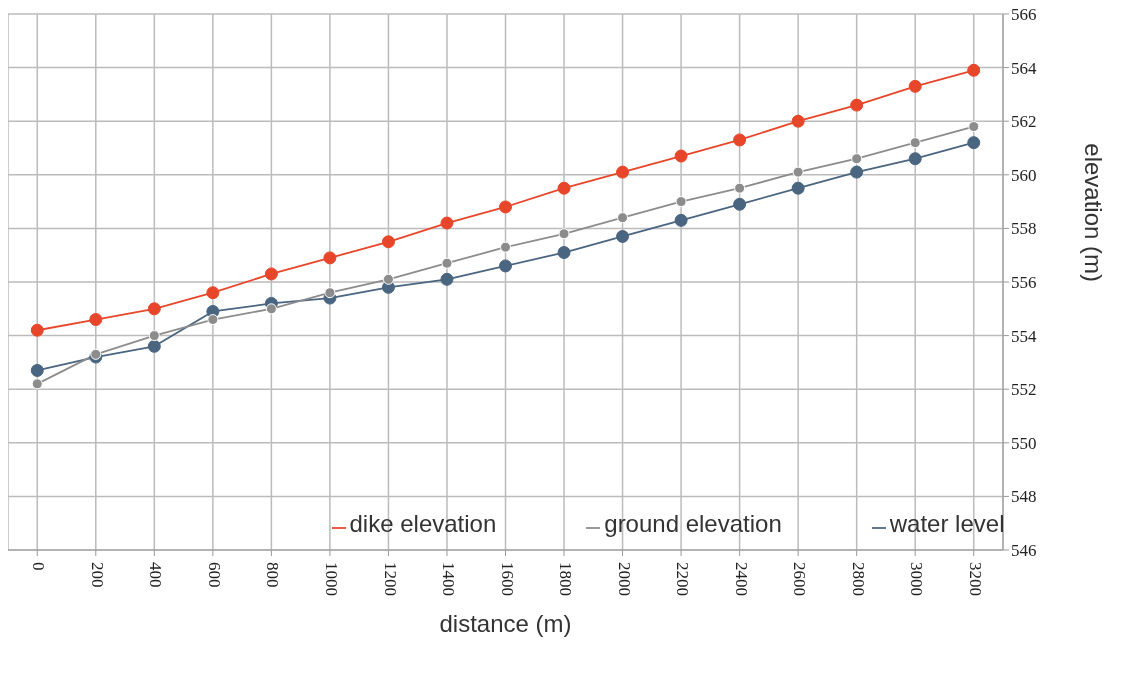 Image resolution: width=1125 pixels, height=682 pixels. What do you see at coordinates (390, 579) in the screenshot?
I see `x-tick-label: 1200` at bounding box center [390, 579].